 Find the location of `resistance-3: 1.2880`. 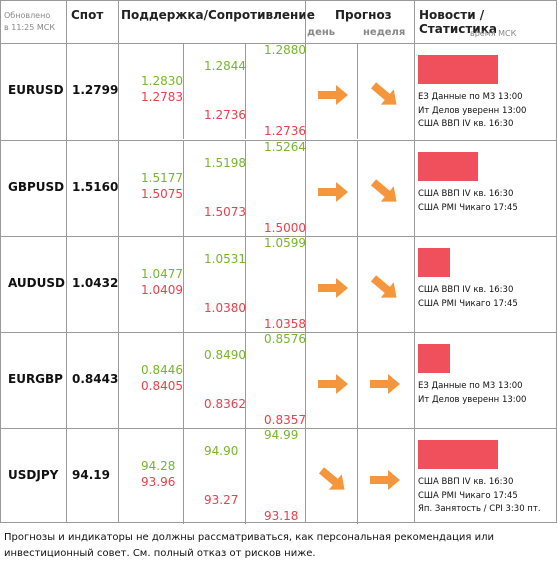

resistance-3: 1.2880 is located at coordinates (285, 50).